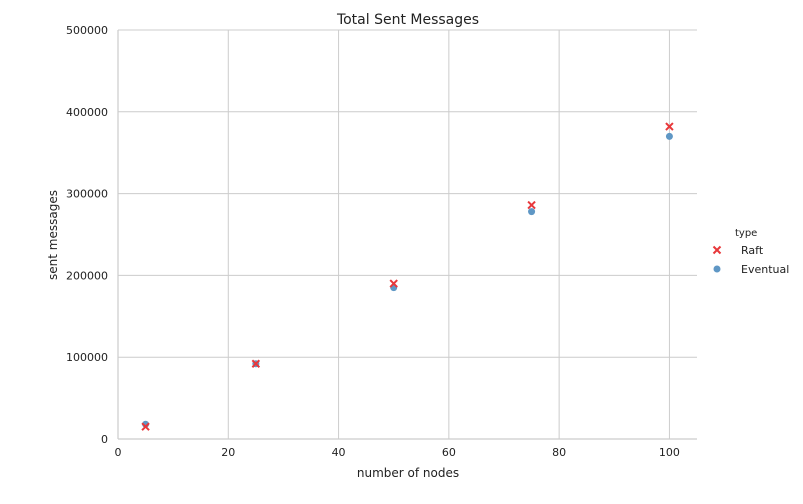 This screenshot has width=803, height=504. What do you see at coordinates (339, 452) in the screenshot?
I see `x-tick-label: 40` at bounding box center [339, 452].